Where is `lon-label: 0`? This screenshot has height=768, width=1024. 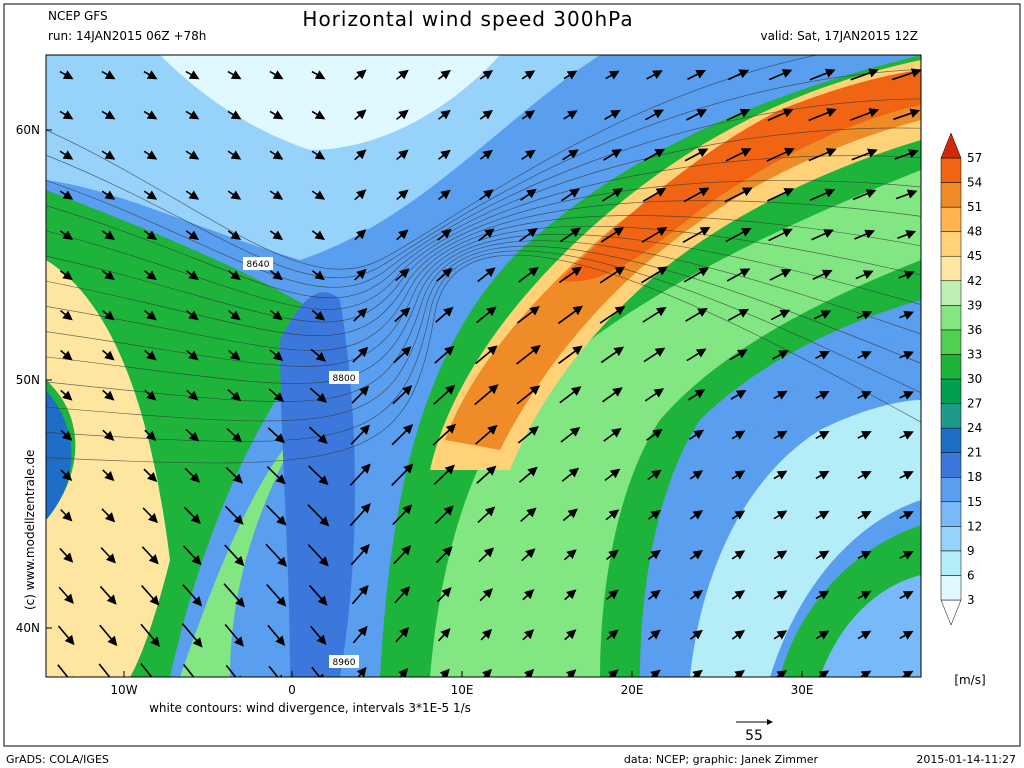 lon-label: 0 is located at coordinates (292, 690).